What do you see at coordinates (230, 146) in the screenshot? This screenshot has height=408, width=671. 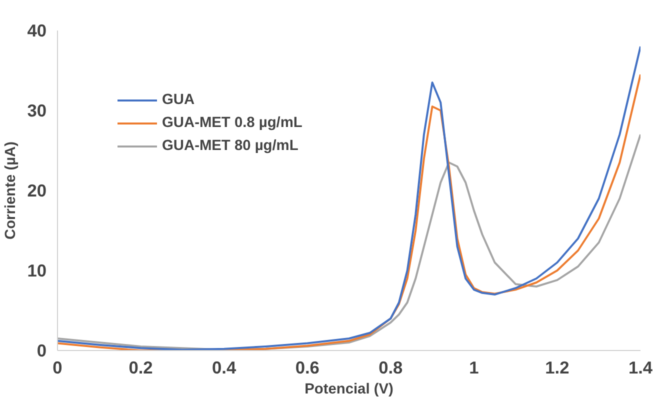 I see `legend-label: GUA-MET 80 µg/mL` at bounding box center [230, 146].